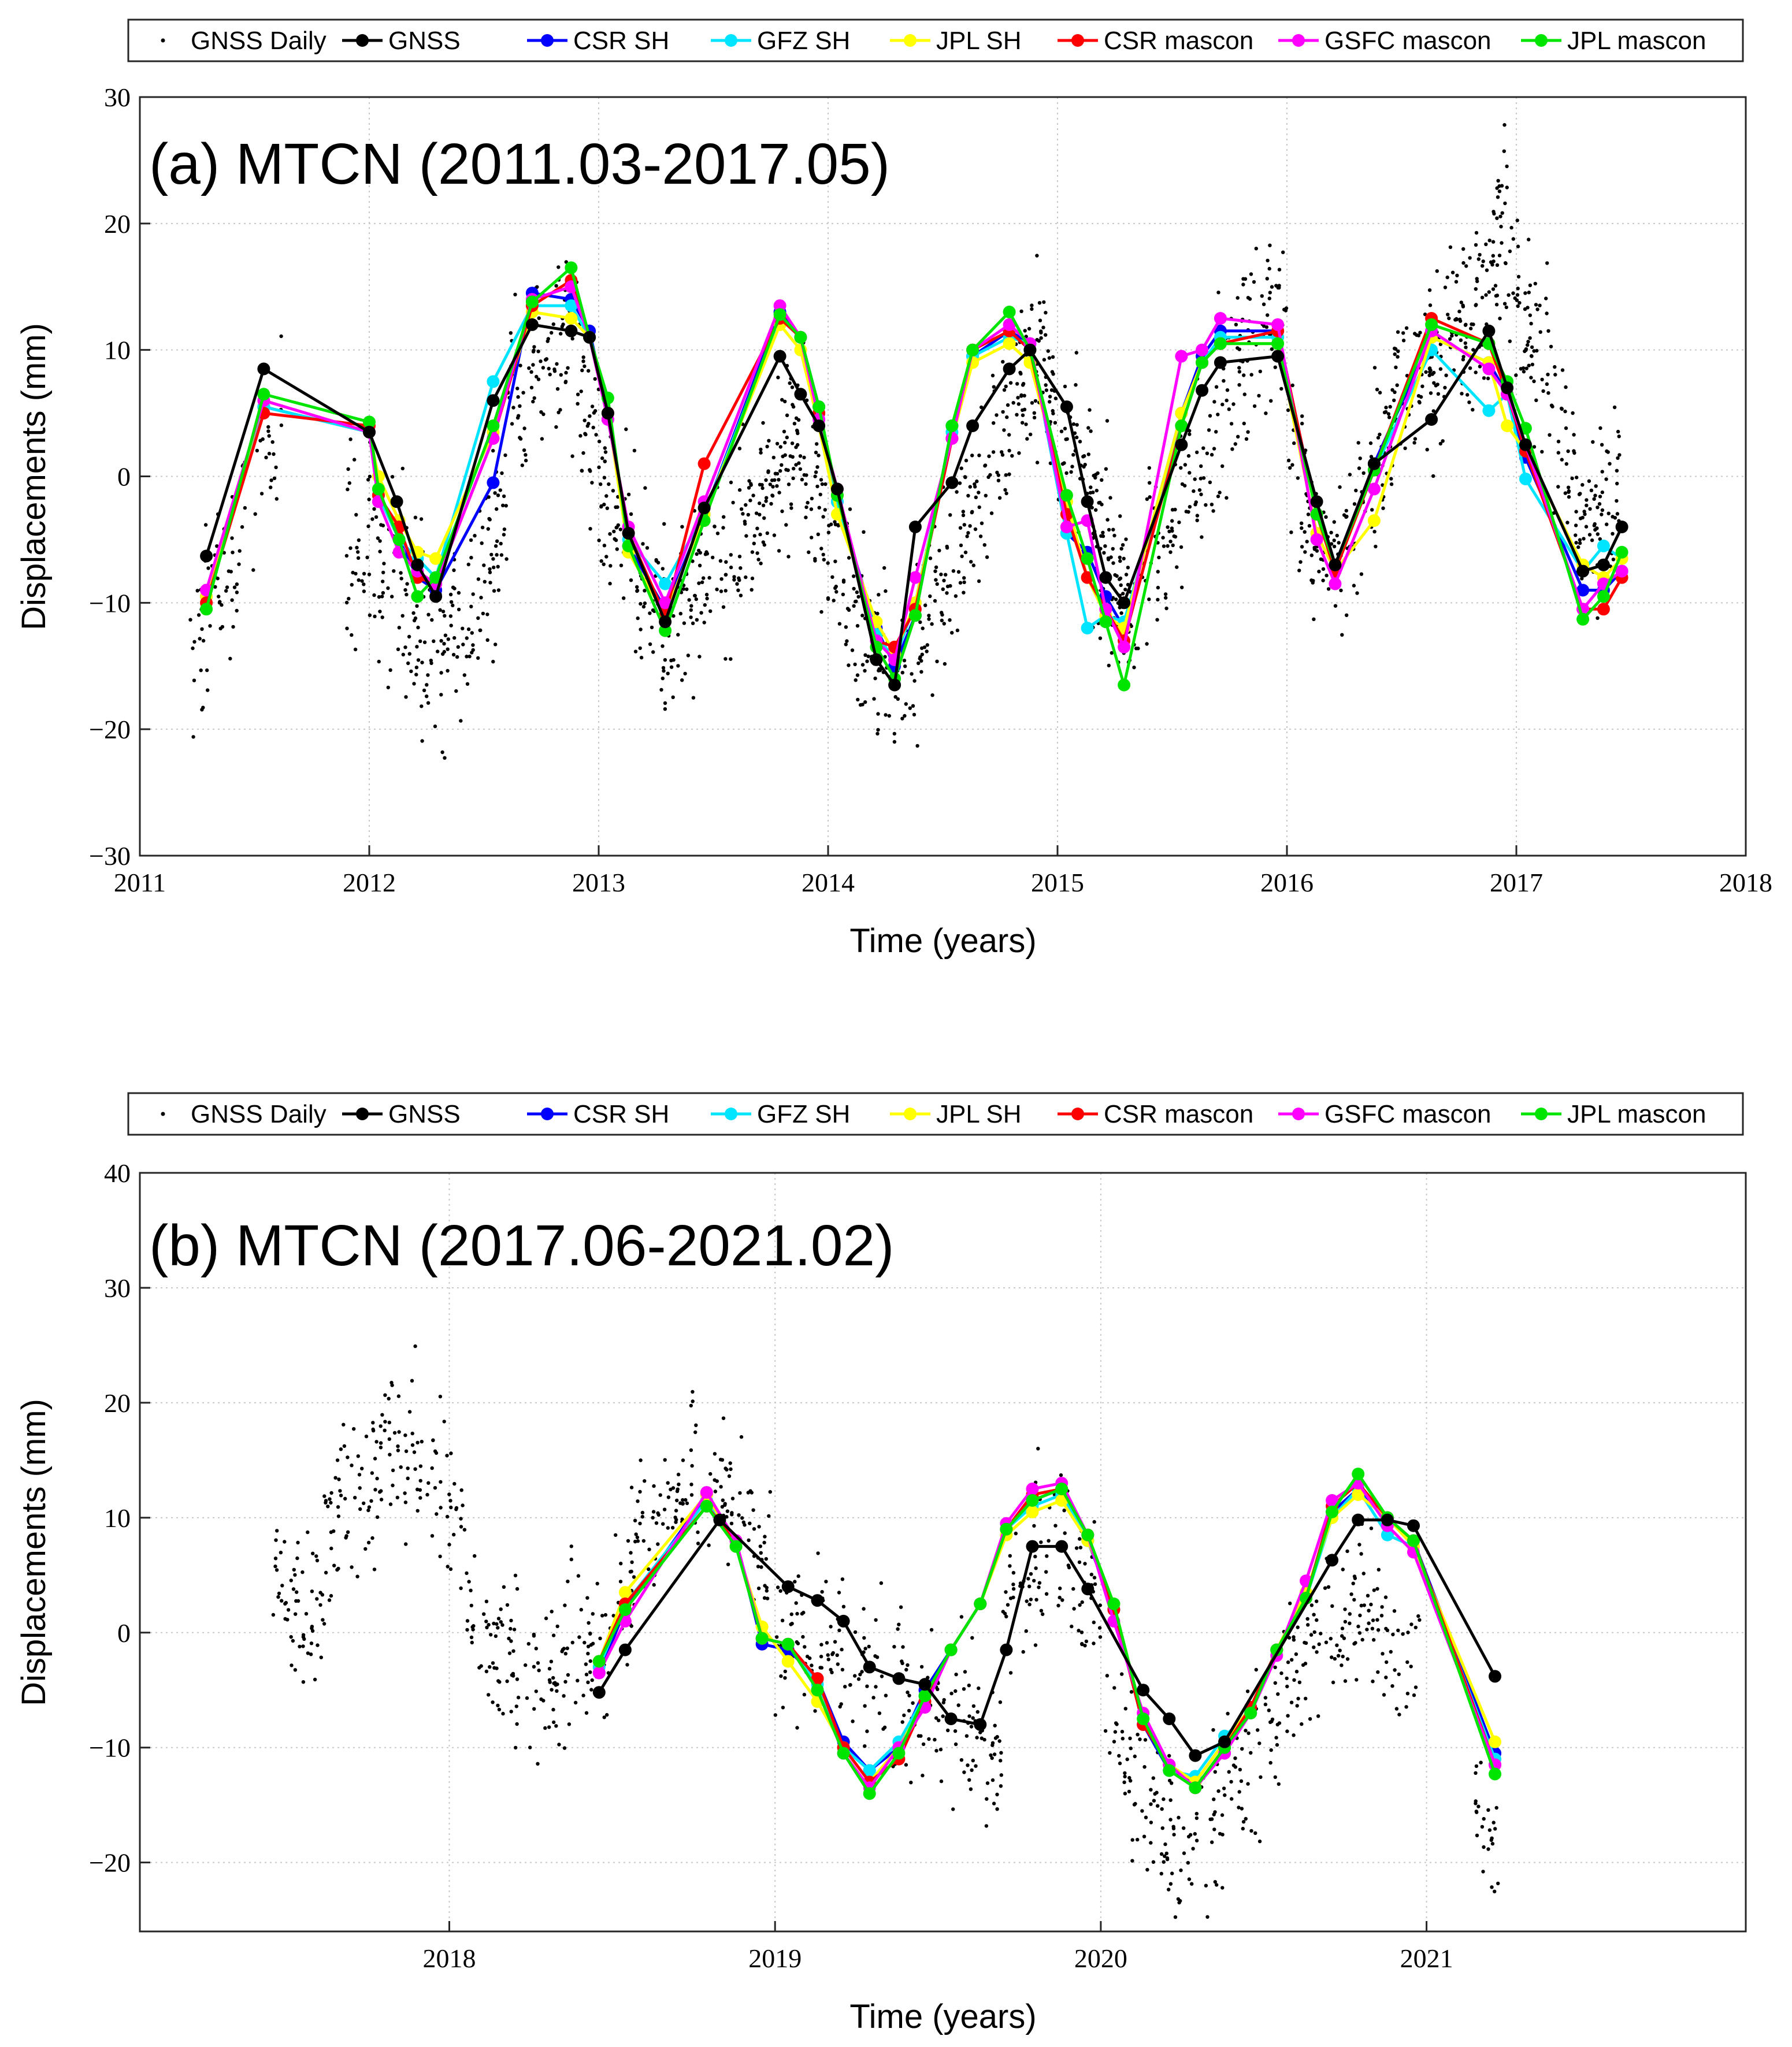 The width and height of the screenshot is (1792, 2047). What do you see at coordinates (34, 1552) in the screenshot?
I see `y-axis-label-b: Displacements (mm)` at bounding box center [34, 1552].